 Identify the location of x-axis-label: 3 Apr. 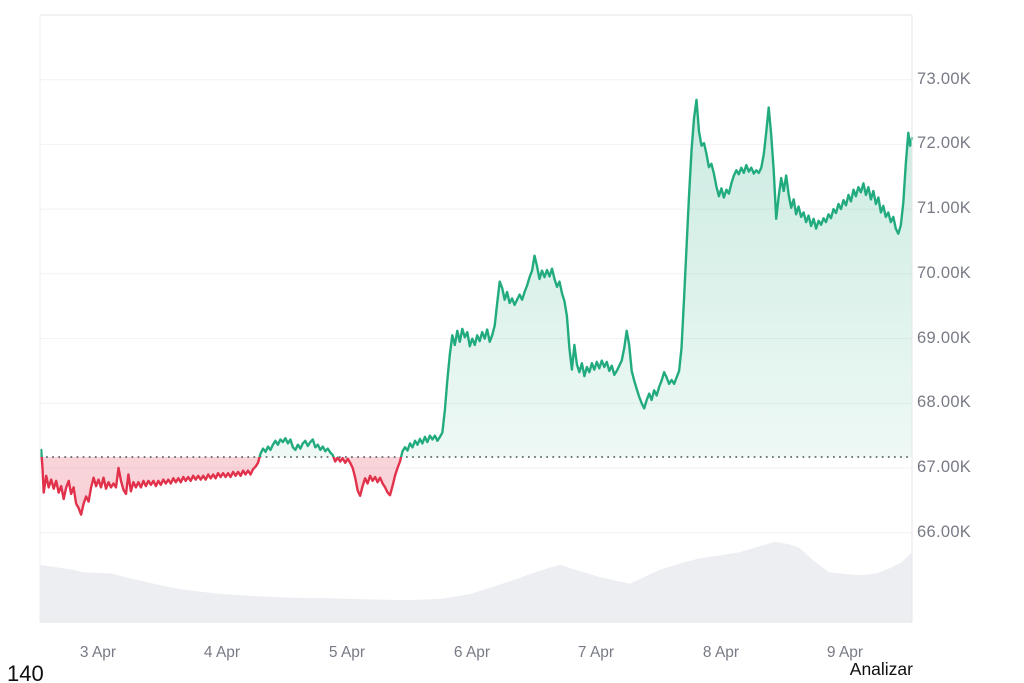
(98, 652).